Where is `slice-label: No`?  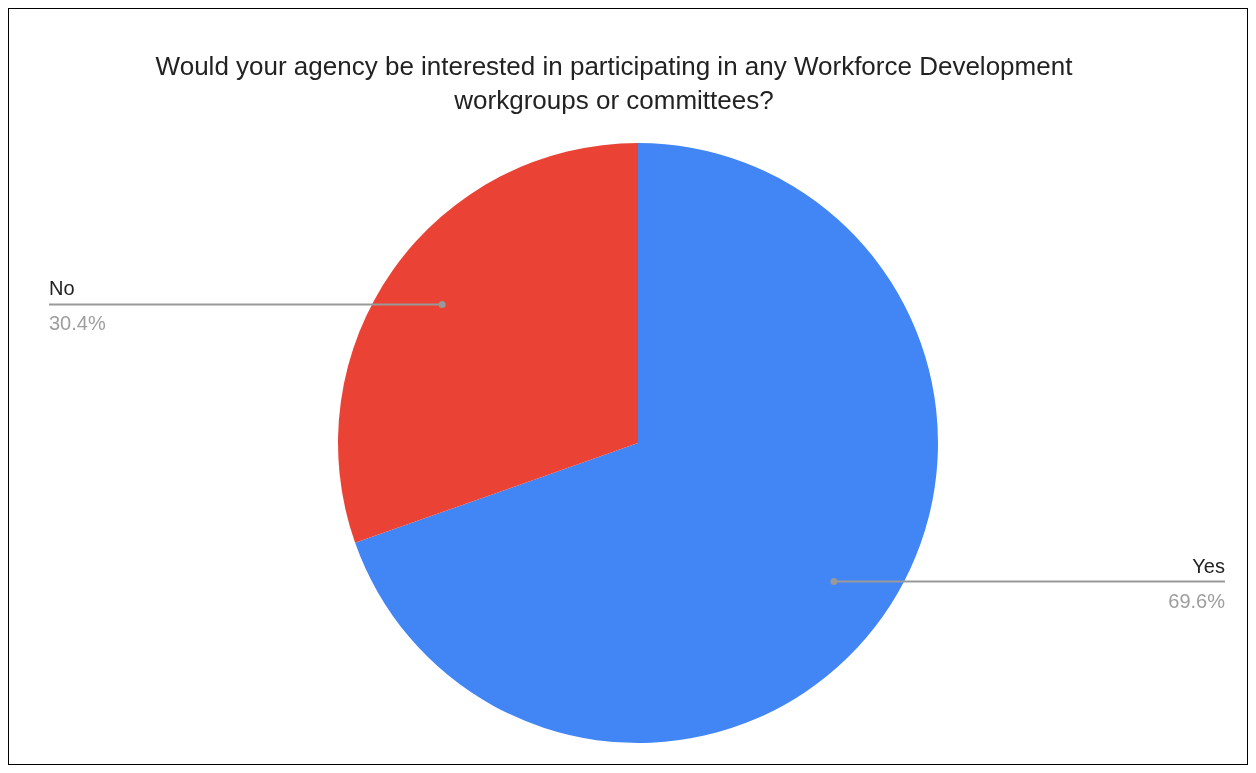 slice-label: No is located at coordinates (62, 288).